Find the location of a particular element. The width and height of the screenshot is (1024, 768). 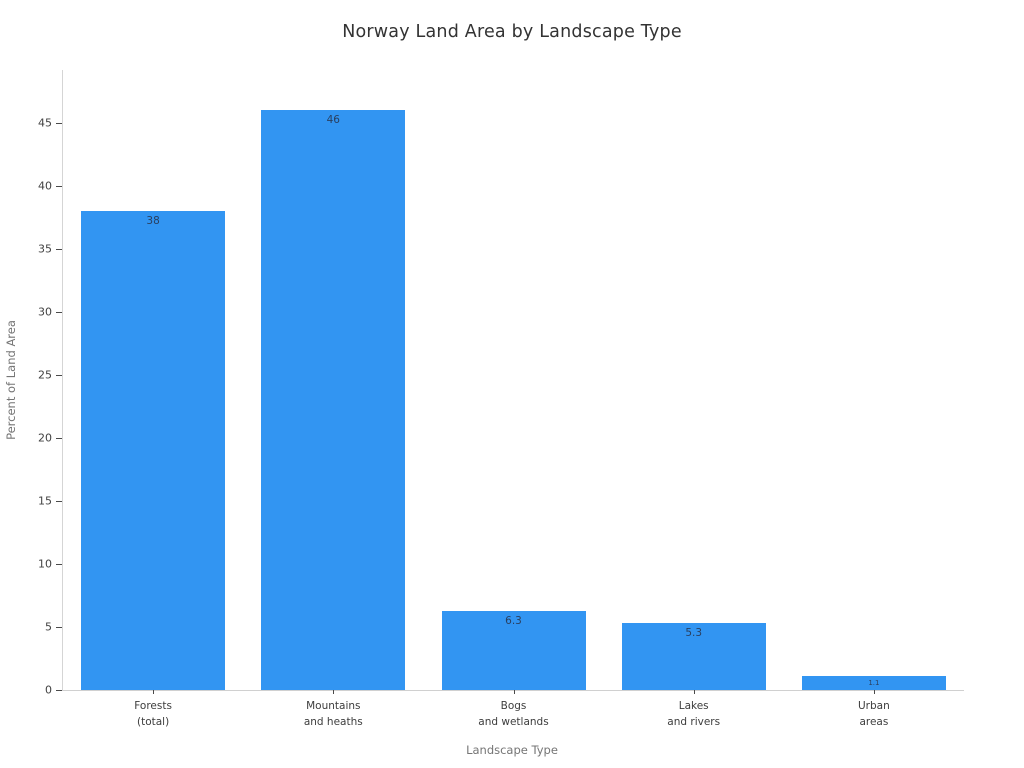

y-tick-label: 25 is located at coordinates (45, 375).